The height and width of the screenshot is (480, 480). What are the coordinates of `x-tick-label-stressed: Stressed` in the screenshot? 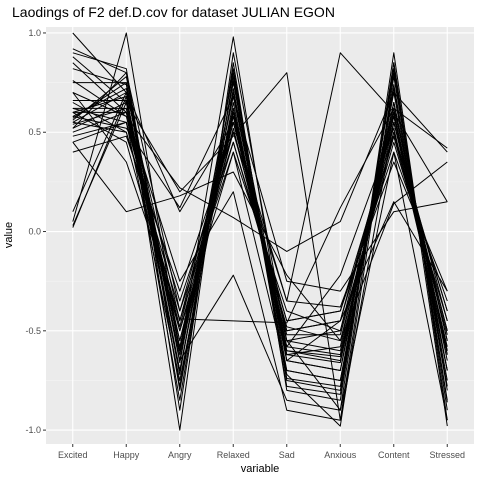 It's located at (447, 455).